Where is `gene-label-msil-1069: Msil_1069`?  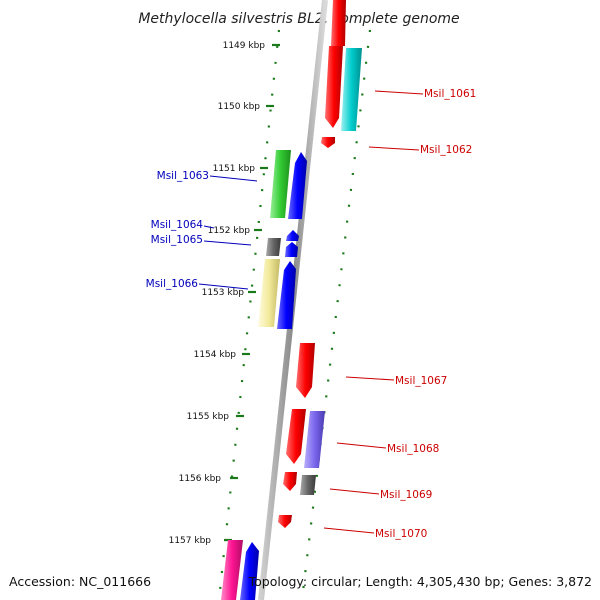
gene-label-msil-1069: Msil_1069 is located at coordinates (406, 495).